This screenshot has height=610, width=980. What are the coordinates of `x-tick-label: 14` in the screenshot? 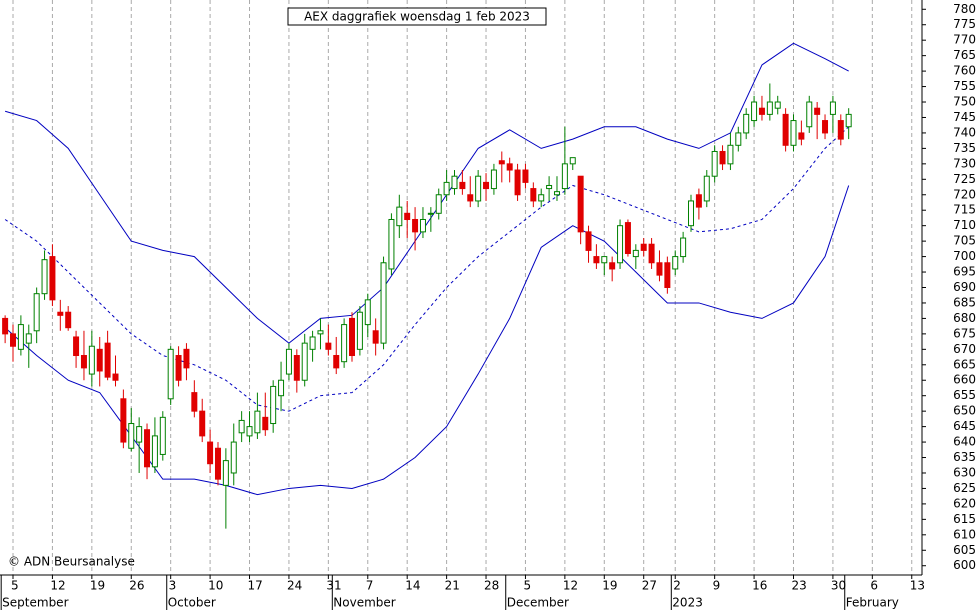 It's located at (412, 586).